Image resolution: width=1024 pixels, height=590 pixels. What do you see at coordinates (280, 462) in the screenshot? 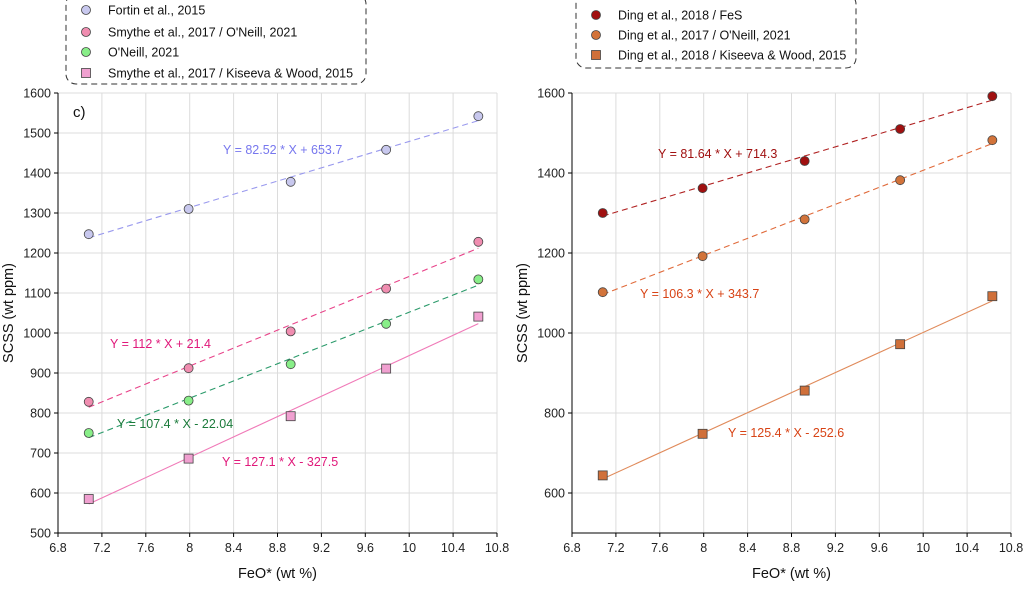
I see `fit-equation-label: Y = 127.1 * X - 327.5` at bounding box center [280, 462].